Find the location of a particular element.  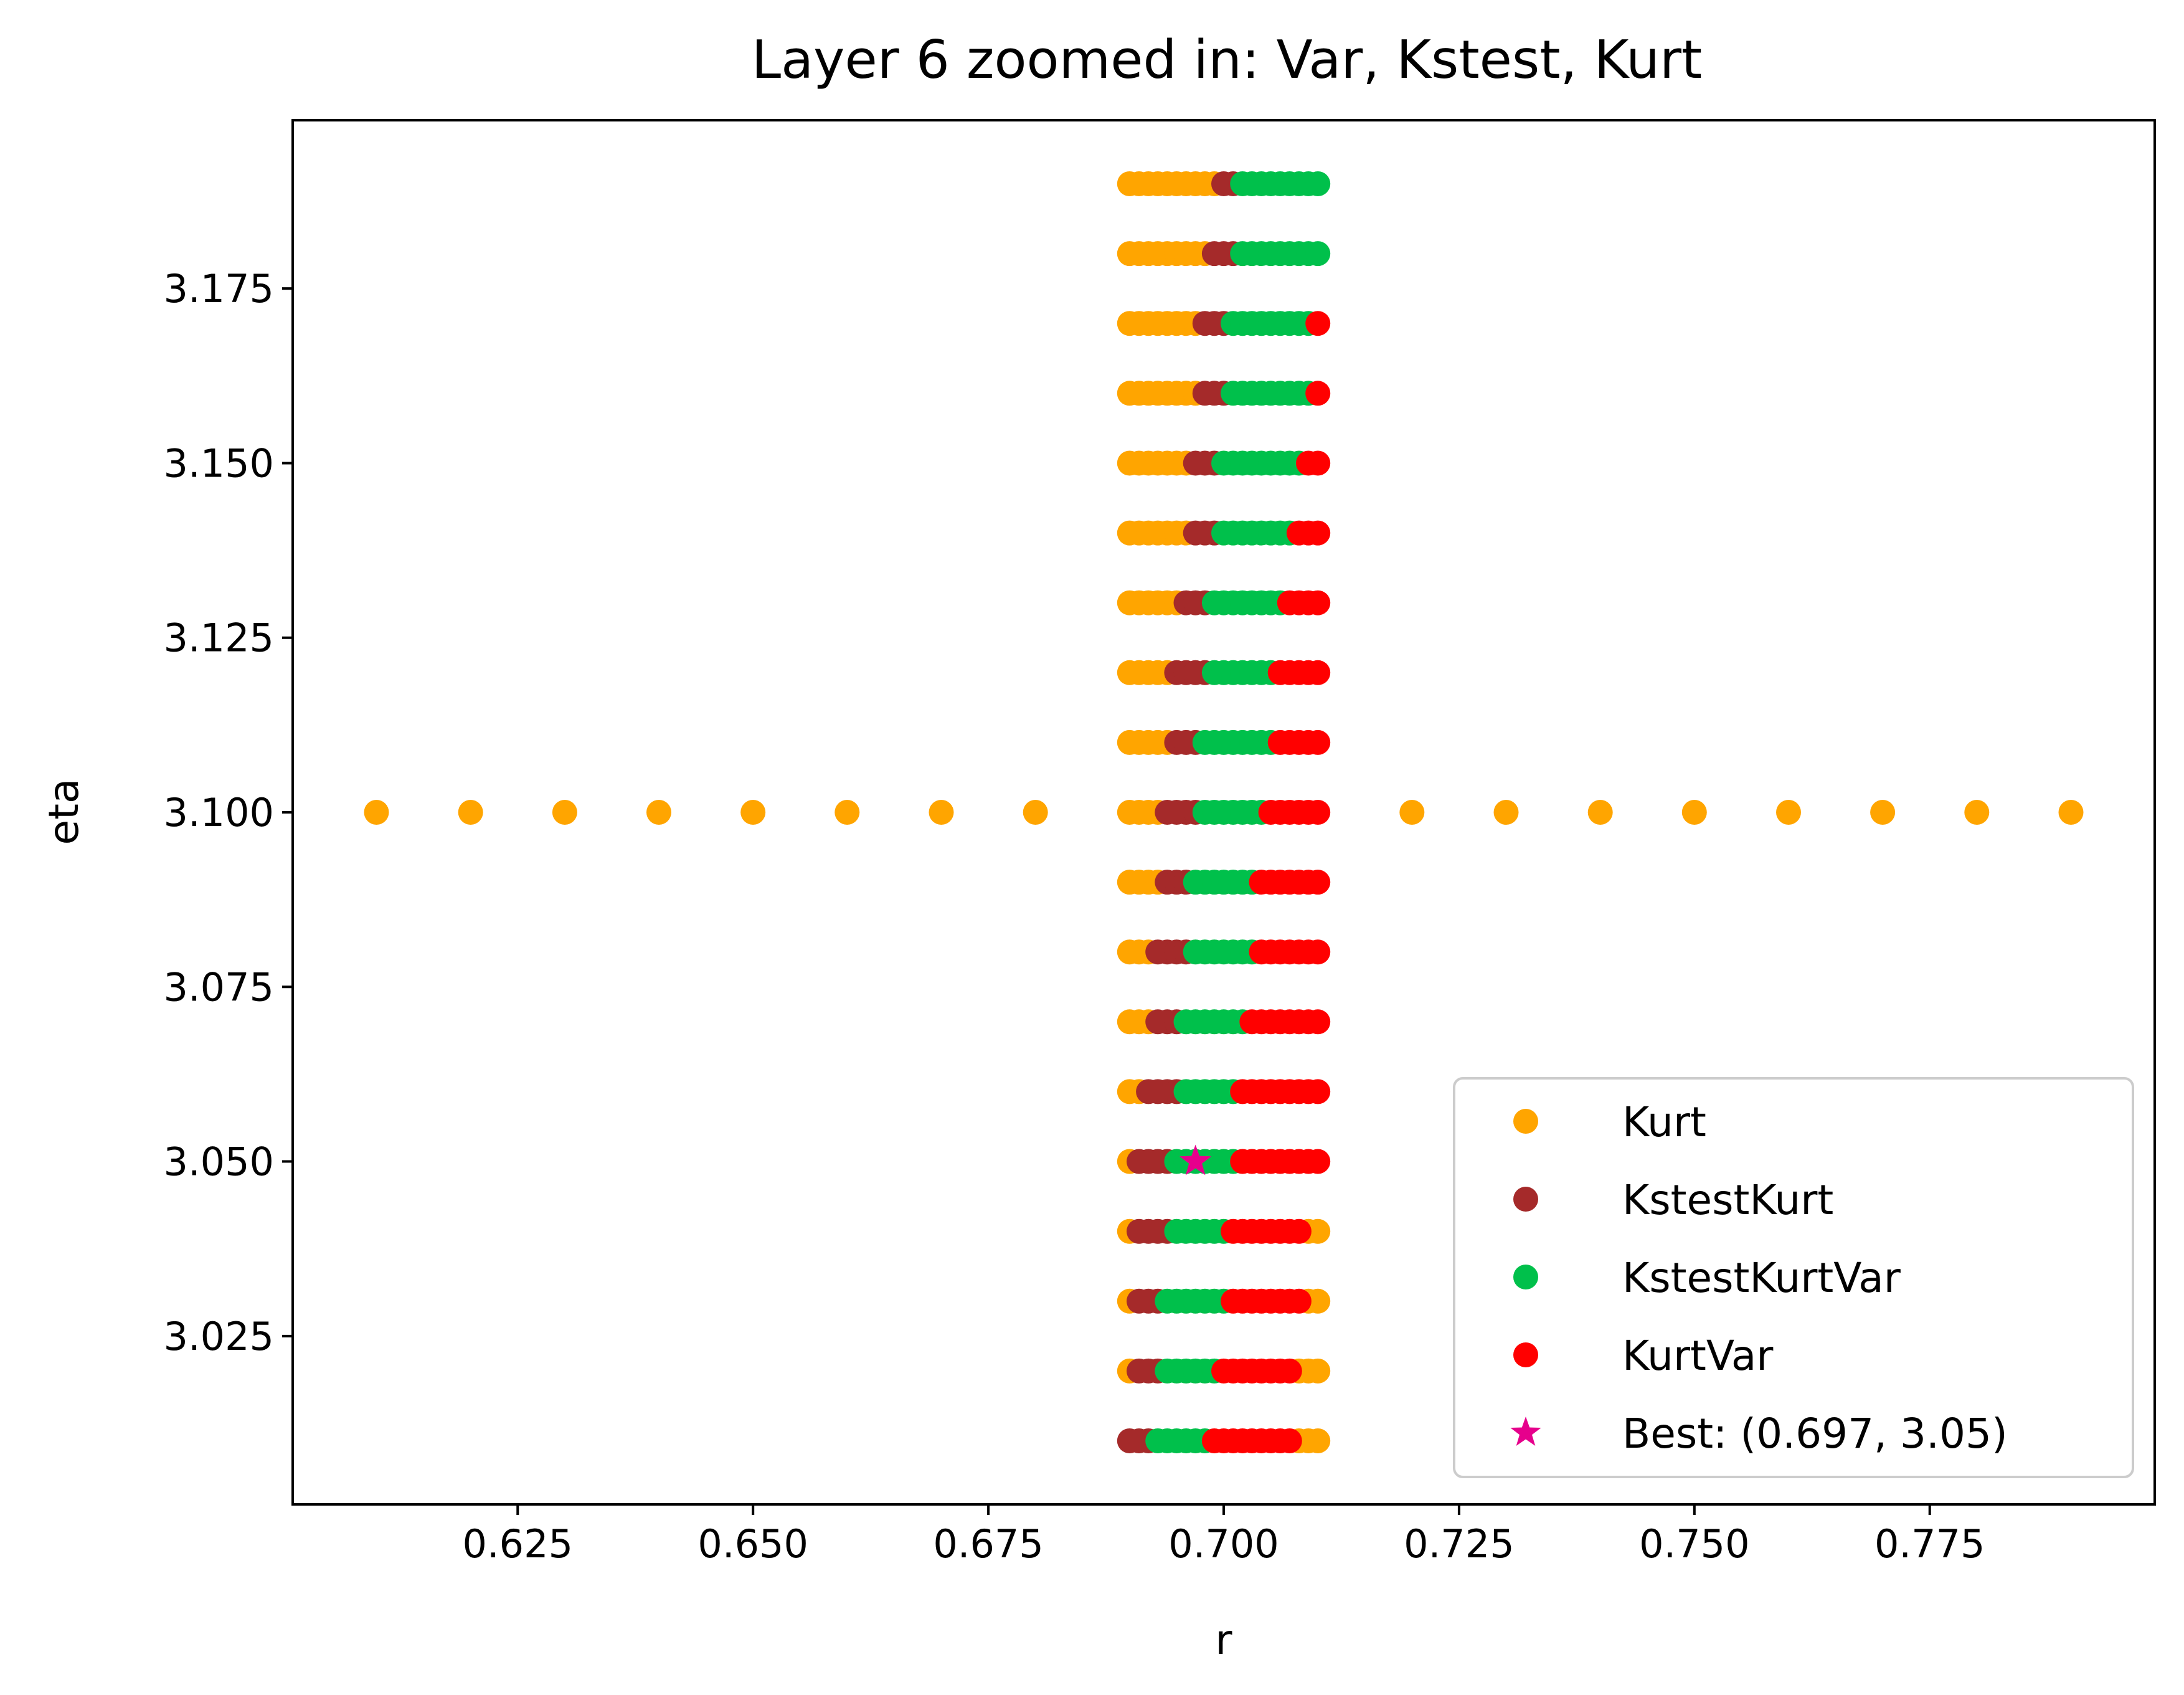

y-tick-label: 3.025 is located at coordinates (220, 1336).